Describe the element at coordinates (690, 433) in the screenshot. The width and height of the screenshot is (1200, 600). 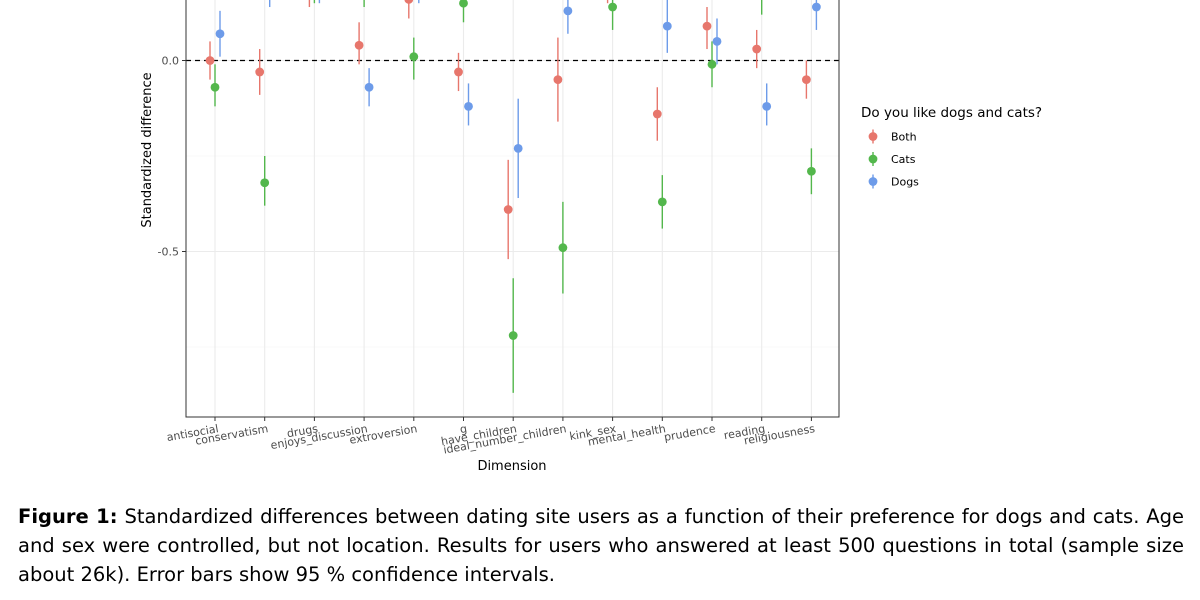
I see `x-tick-label-prudence: prudence` at that location.